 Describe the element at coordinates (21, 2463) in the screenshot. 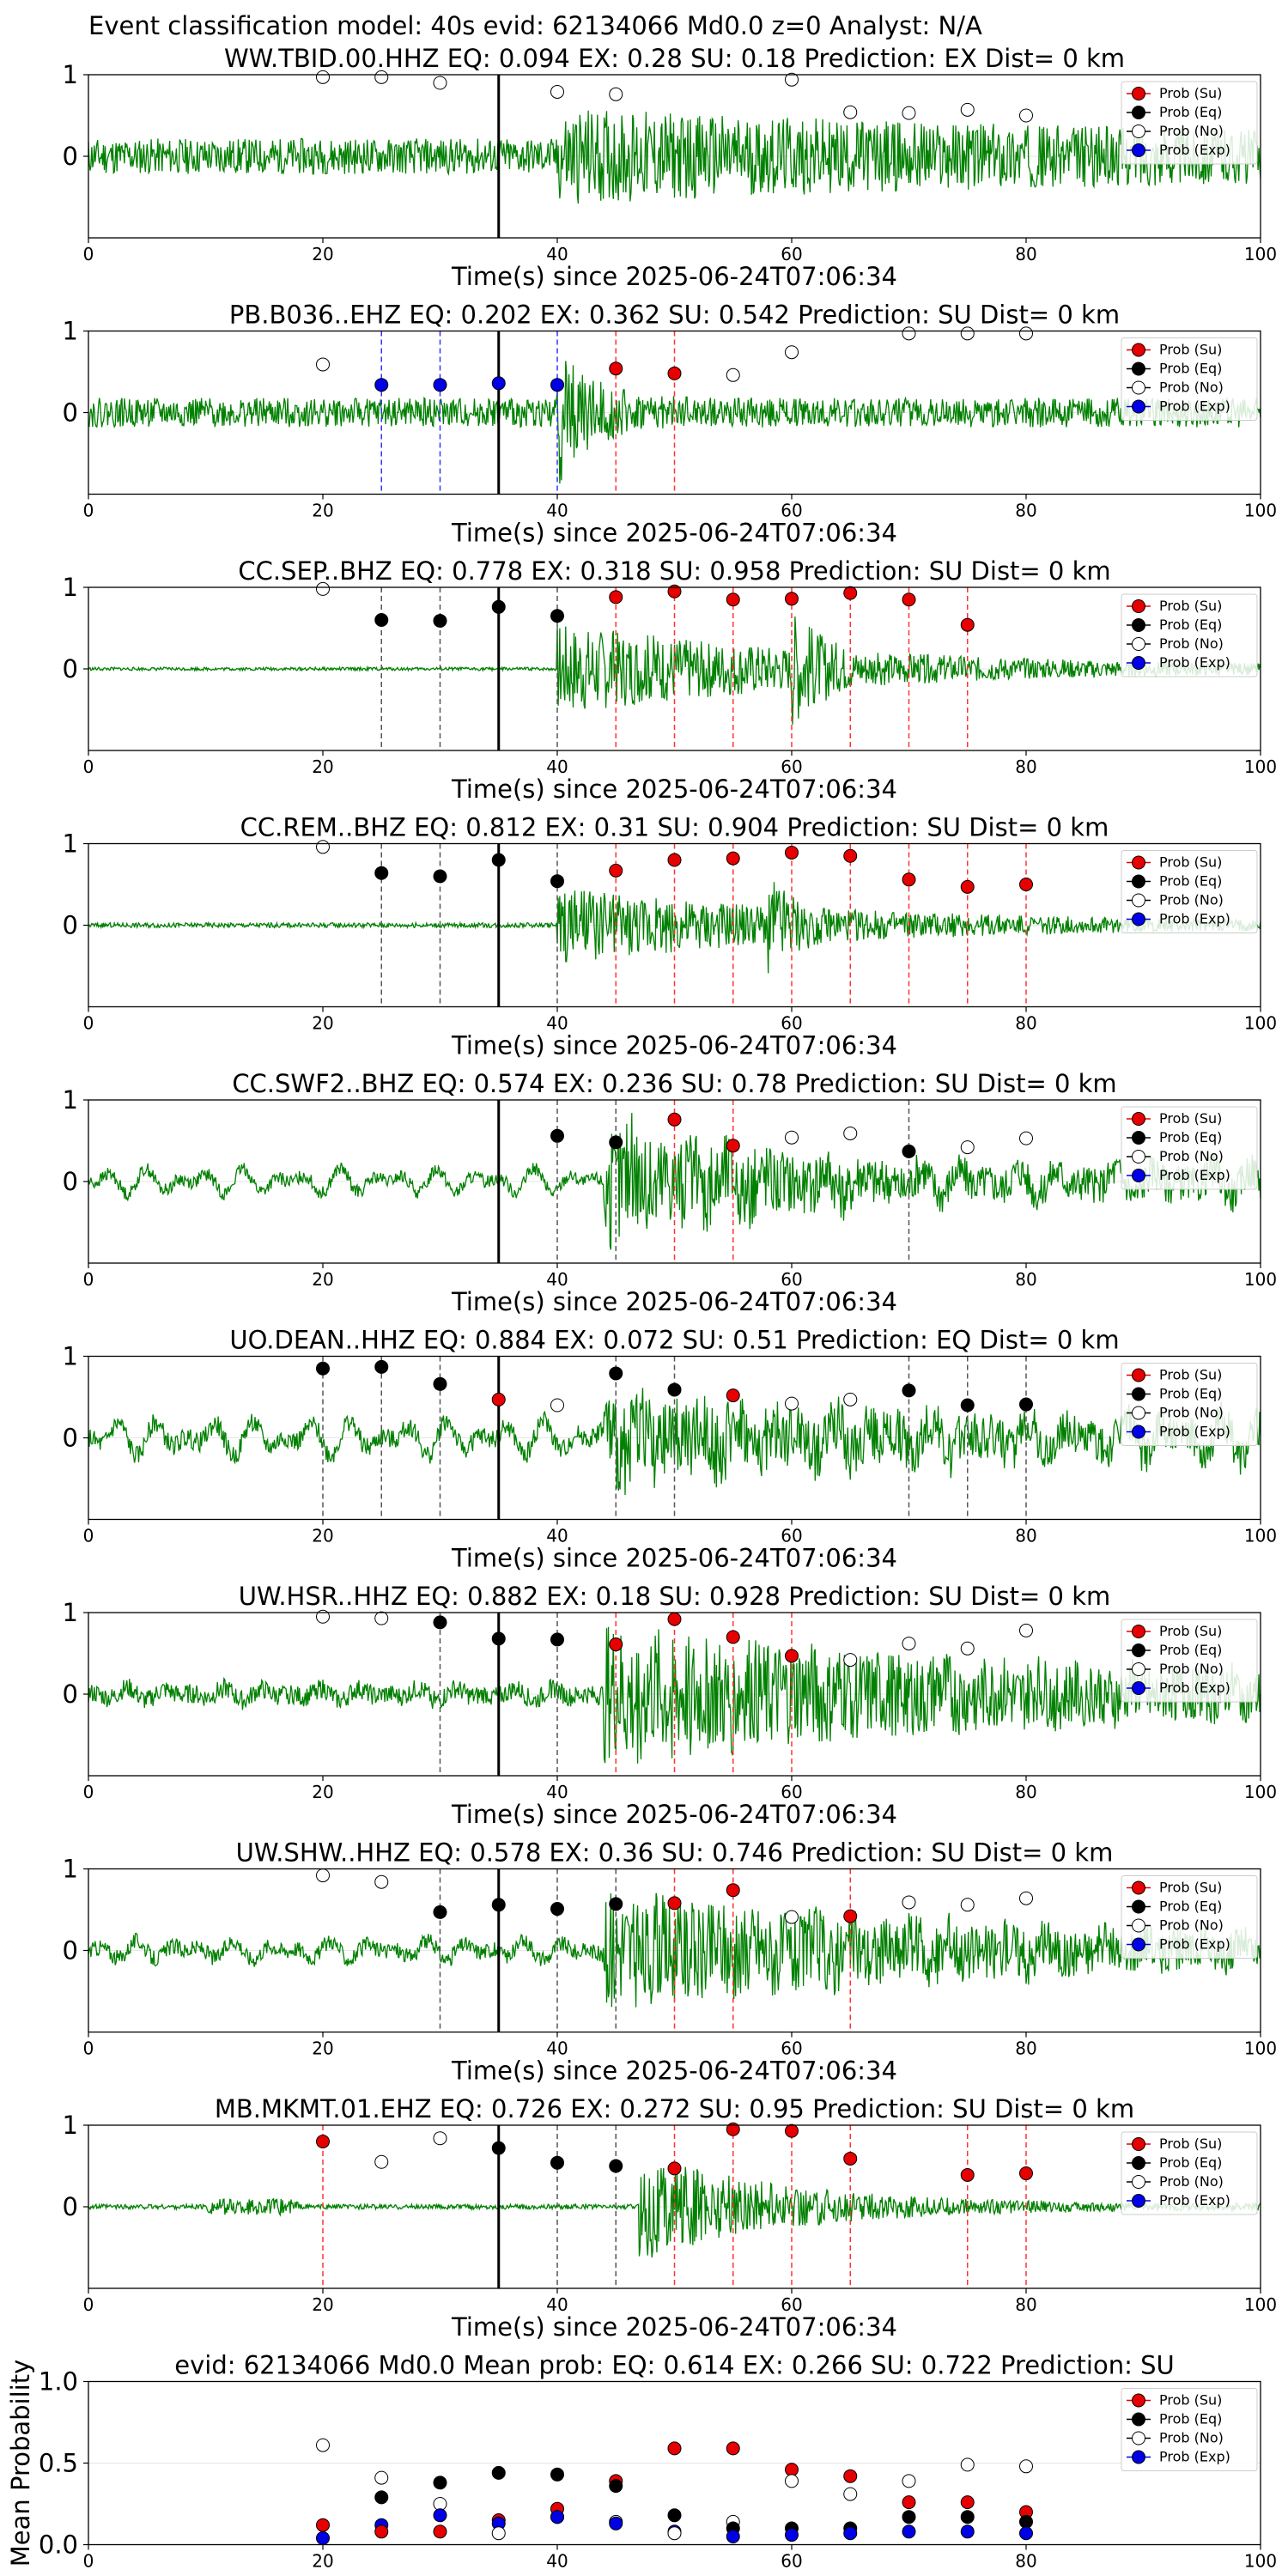

I see `y-axis-label: Mean Probability` at that location.